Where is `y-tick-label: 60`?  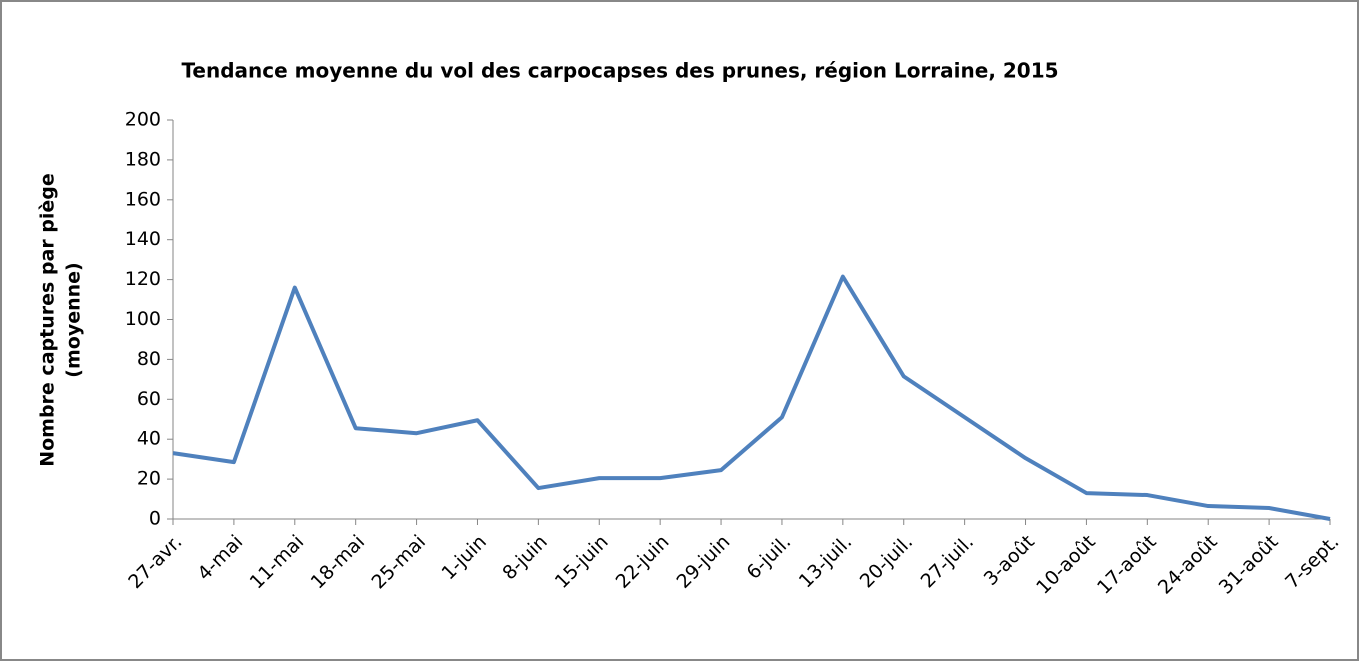 y-tick-label: 60 is located at coordinates (149, 399).